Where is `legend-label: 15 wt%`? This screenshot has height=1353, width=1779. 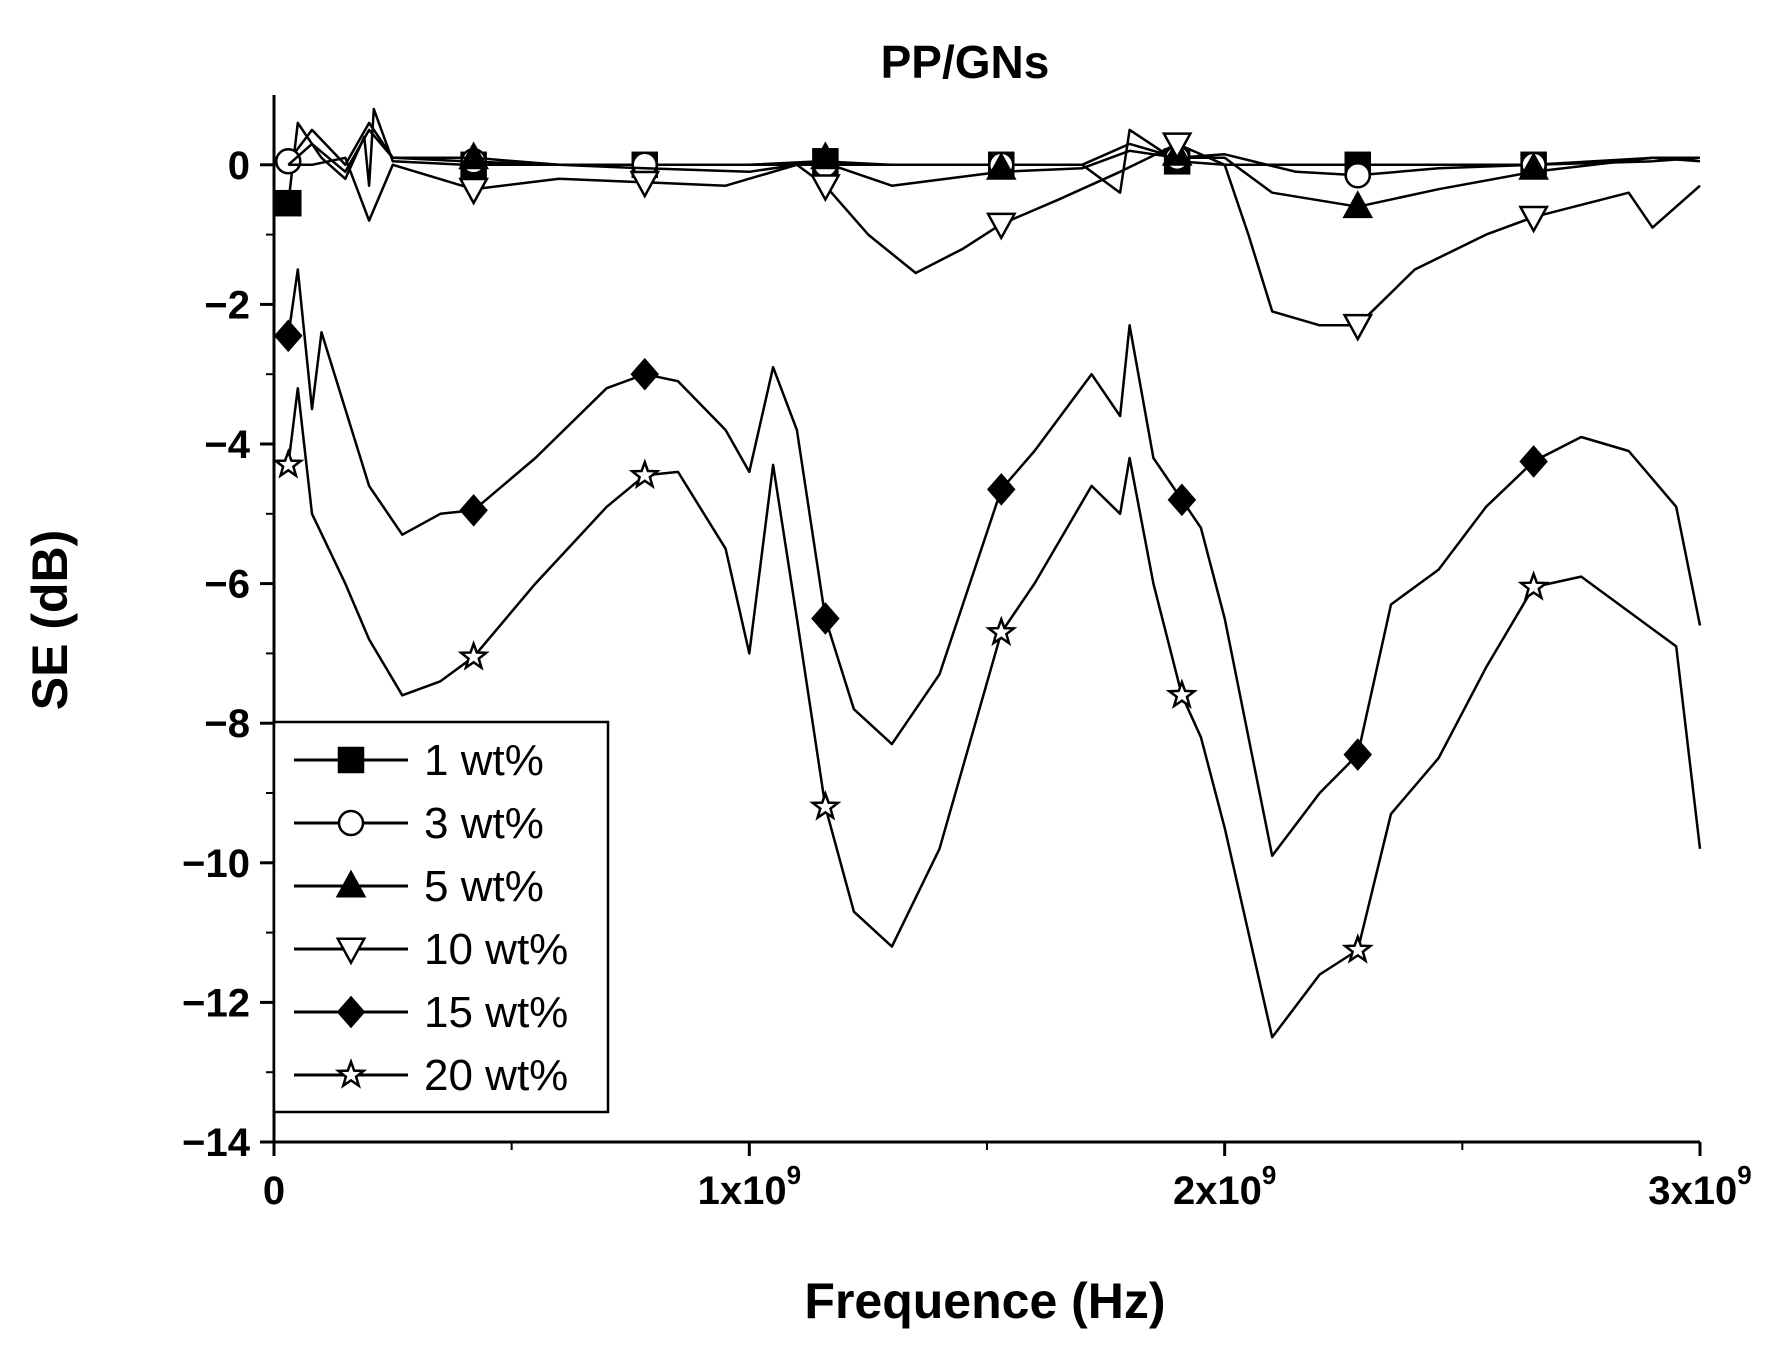
legend-label: 15 wt% is located at coordinates (496, 1012).